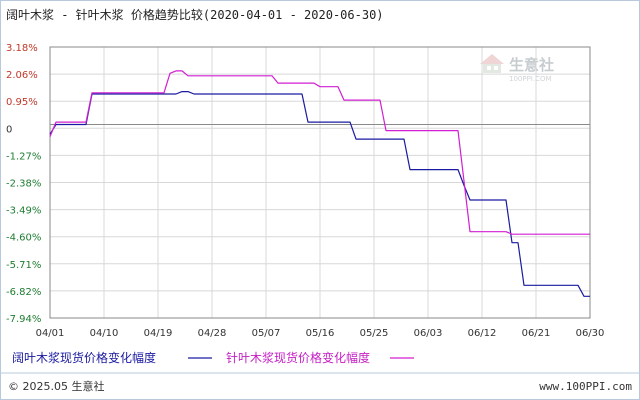 This screenshot has height=400, width=640. What do you see at coordinates (492, 63) in the screenshot?
I see `house-icon` at bounding box center [492, 63].